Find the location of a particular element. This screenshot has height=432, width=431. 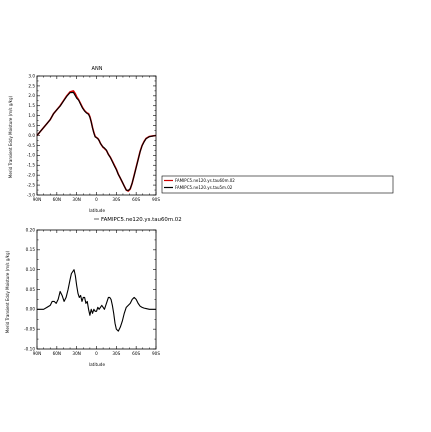

legend-box is located at coordinates (277, 184).